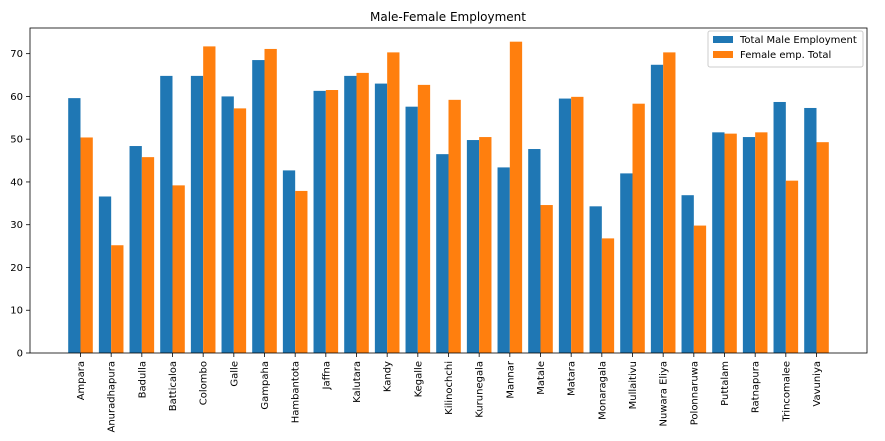 This screenshot has height=441, width=885. Describe the element at coordinates (418, 379) in the screenshot. I see `x-tick-label: Kegalle` at that location.